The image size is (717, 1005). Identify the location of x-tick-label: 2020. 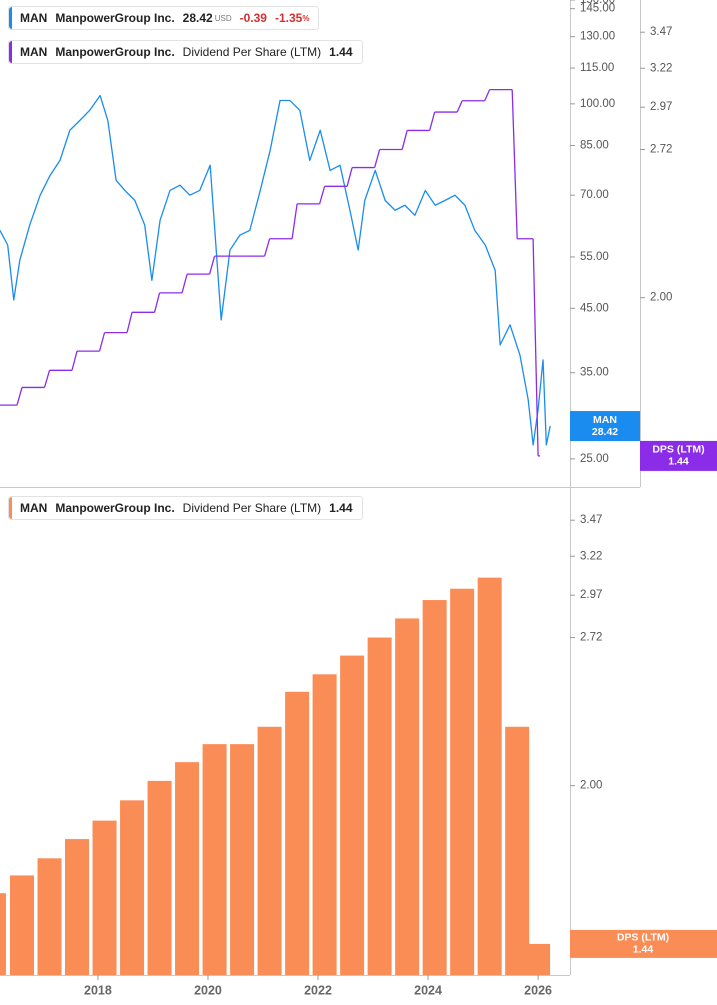
(208, 990).